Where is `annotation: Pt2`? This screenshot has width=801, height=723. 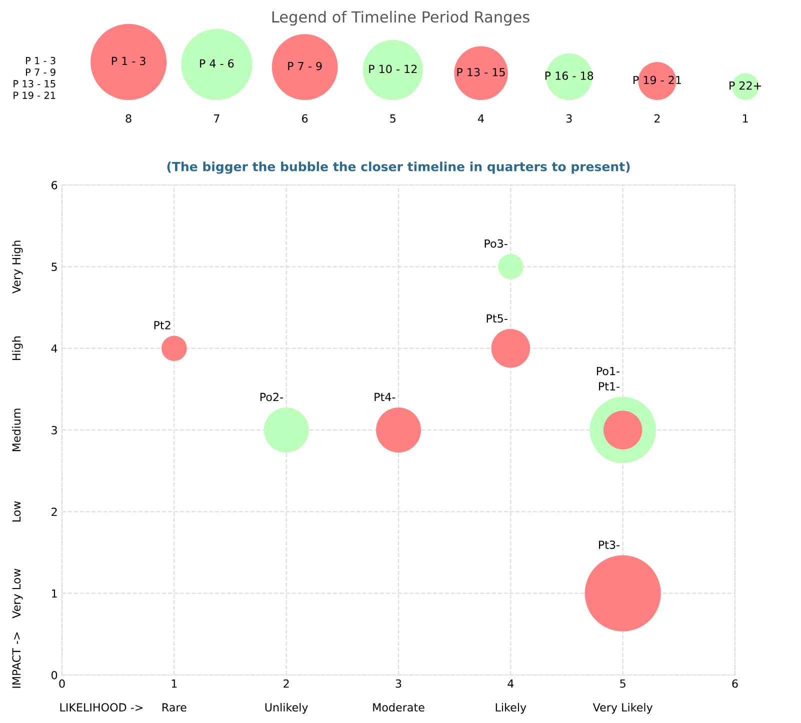
annotation: Pt2 is located at coordinates (162, 325).